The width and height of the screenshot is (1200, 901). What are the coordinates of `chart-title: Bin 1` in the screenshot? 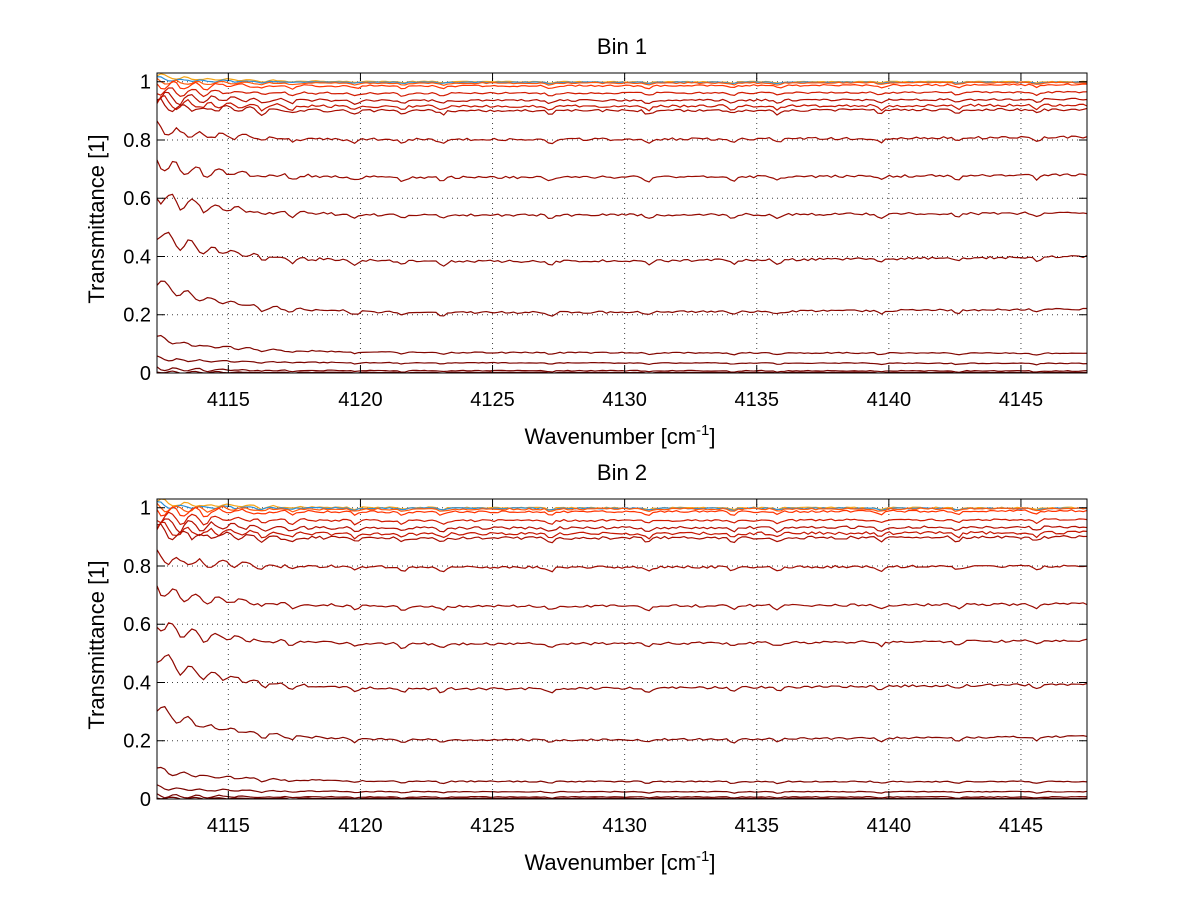 It's located at (622, 46).